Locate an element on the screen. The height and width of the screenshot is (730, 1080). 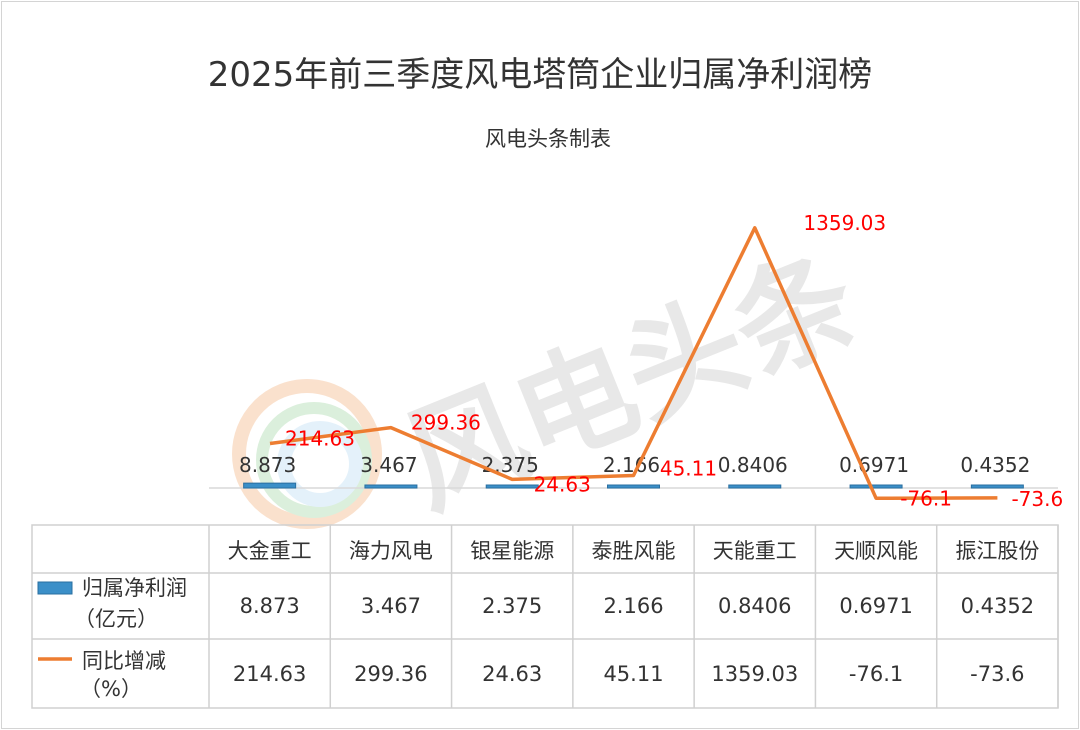
legend-label: 归属净利润 is located at coordinates (134, 588).